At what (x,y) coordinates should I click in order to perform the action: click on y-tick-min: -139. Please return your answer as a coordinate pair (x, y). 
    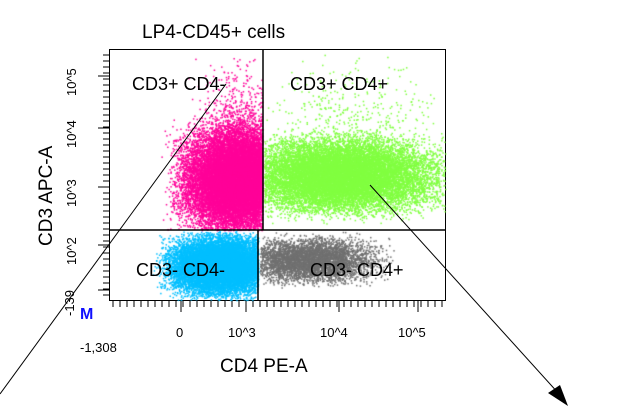
    Looking at the image, I should click on (69, 302).